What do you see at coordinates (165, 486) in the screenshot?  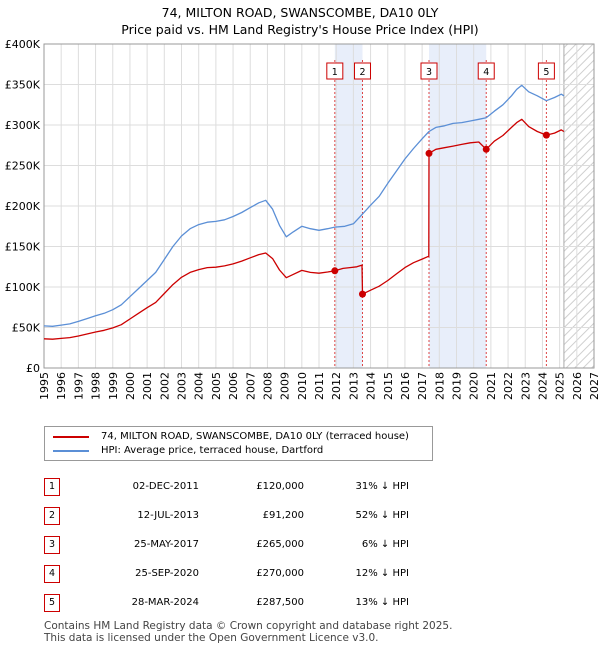 I see `sale-date: 02-DEC-2011` at bounding box center [165, 486].